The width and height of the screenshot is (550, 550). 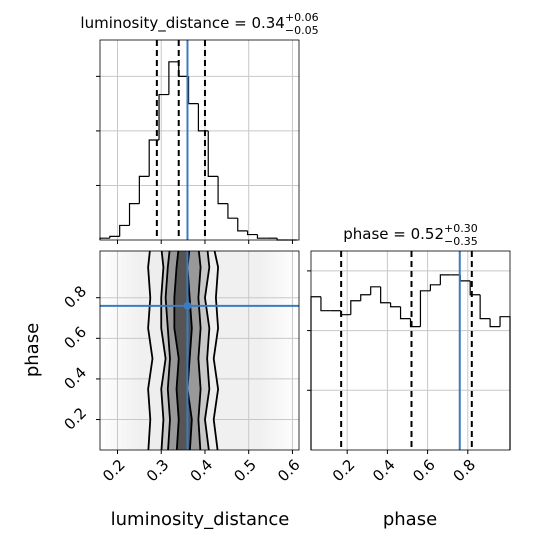 What do you see at coordinates (302, 30) in the screenshot?
I see `title-lower: −0.05` at bounding box center [302, 30].